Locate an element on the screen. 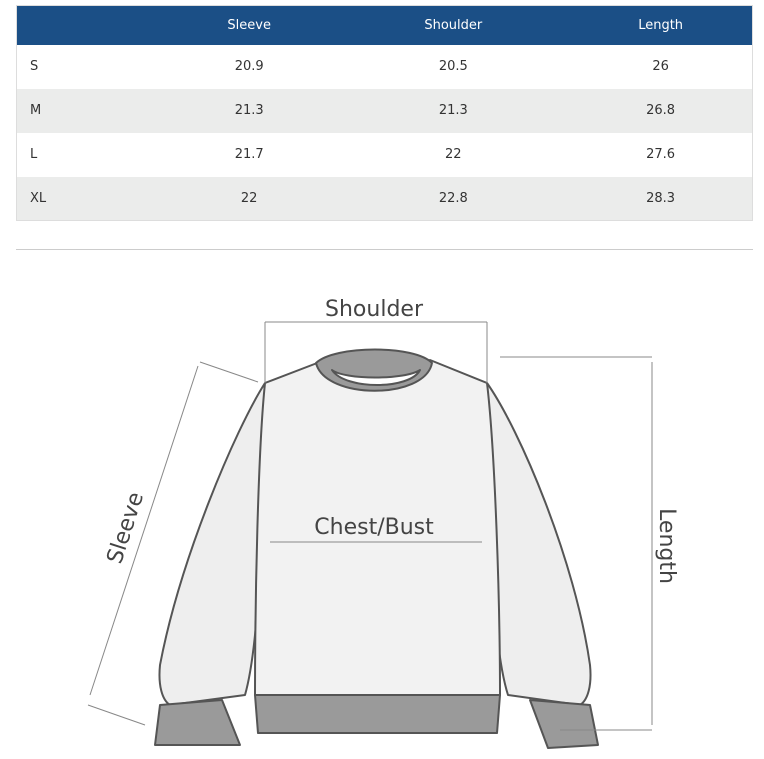 The image size is (764, 759). table-row: L 21.7 22 27.6 is located at coordinates (385, 155).